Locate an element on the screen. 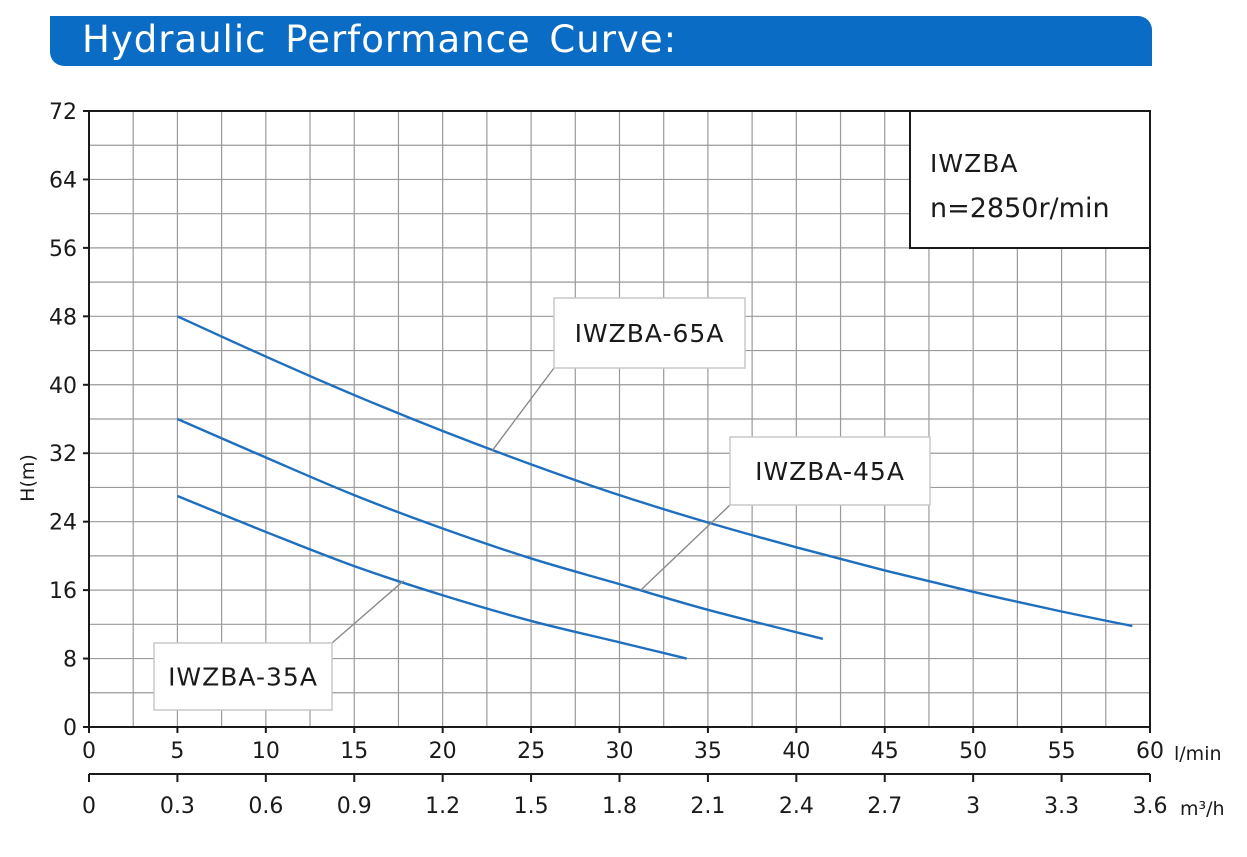  x-tick-label: 40 is located at coordinates (796, 751).